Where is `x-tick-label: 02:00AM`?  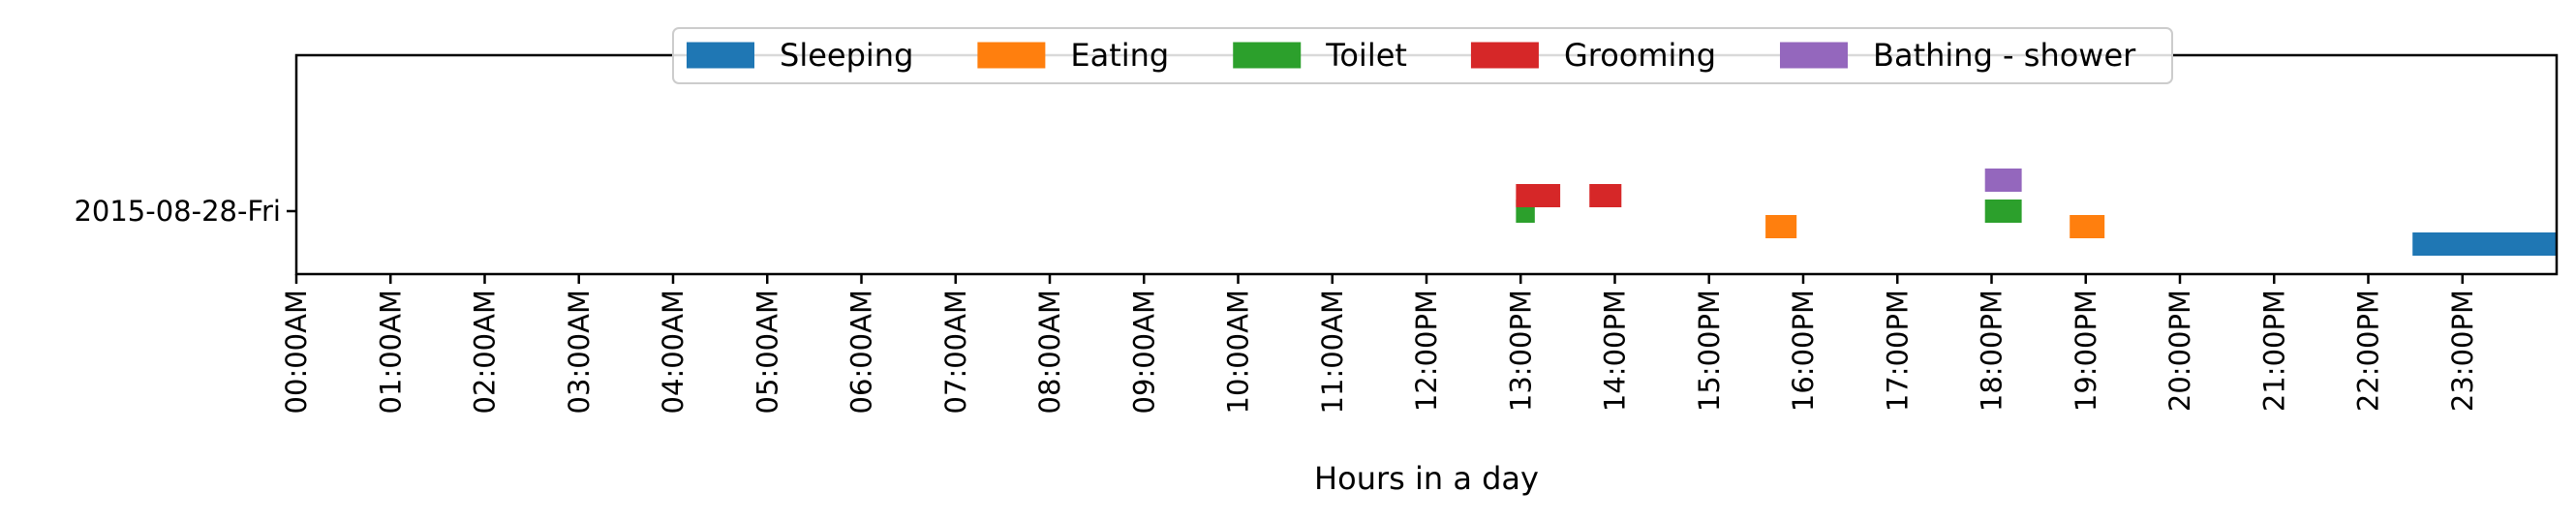
x-tick-label: 02:00AM is located at coordinates (485, 352).